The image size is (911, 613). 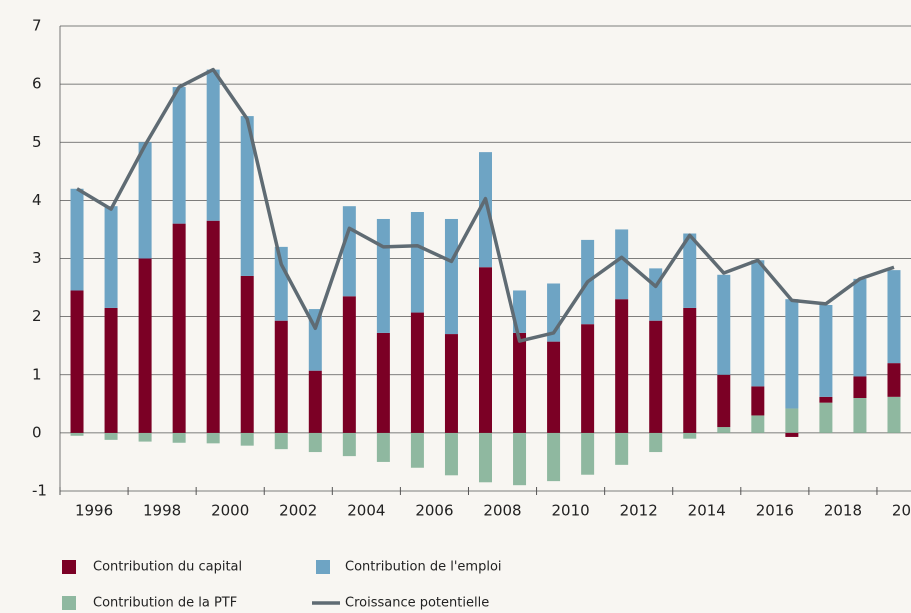 What do you see at coordinates (571, 511) in the screenshot?
I see `x-tick-label: 2010` at bounding box center [571, 511].